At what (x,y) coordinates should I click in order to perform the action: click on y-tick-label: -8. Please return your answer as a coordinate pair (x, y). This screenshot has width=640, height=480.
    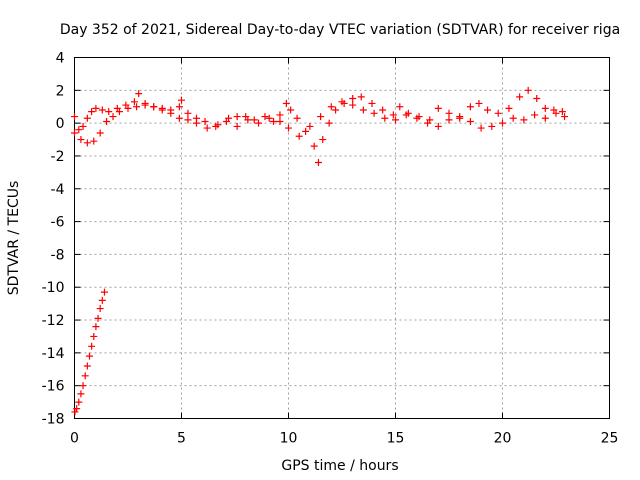
    Looking at the image, I should click on (58, 255).